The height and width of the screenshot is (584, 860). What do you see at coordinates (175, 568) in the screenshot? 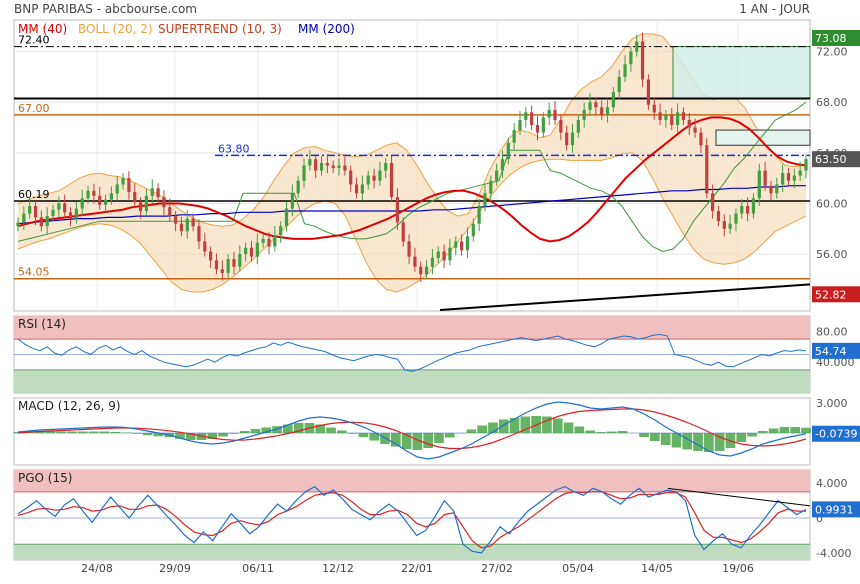
I see `x-axis-label: 29/09` at bounding box center [175, 568].